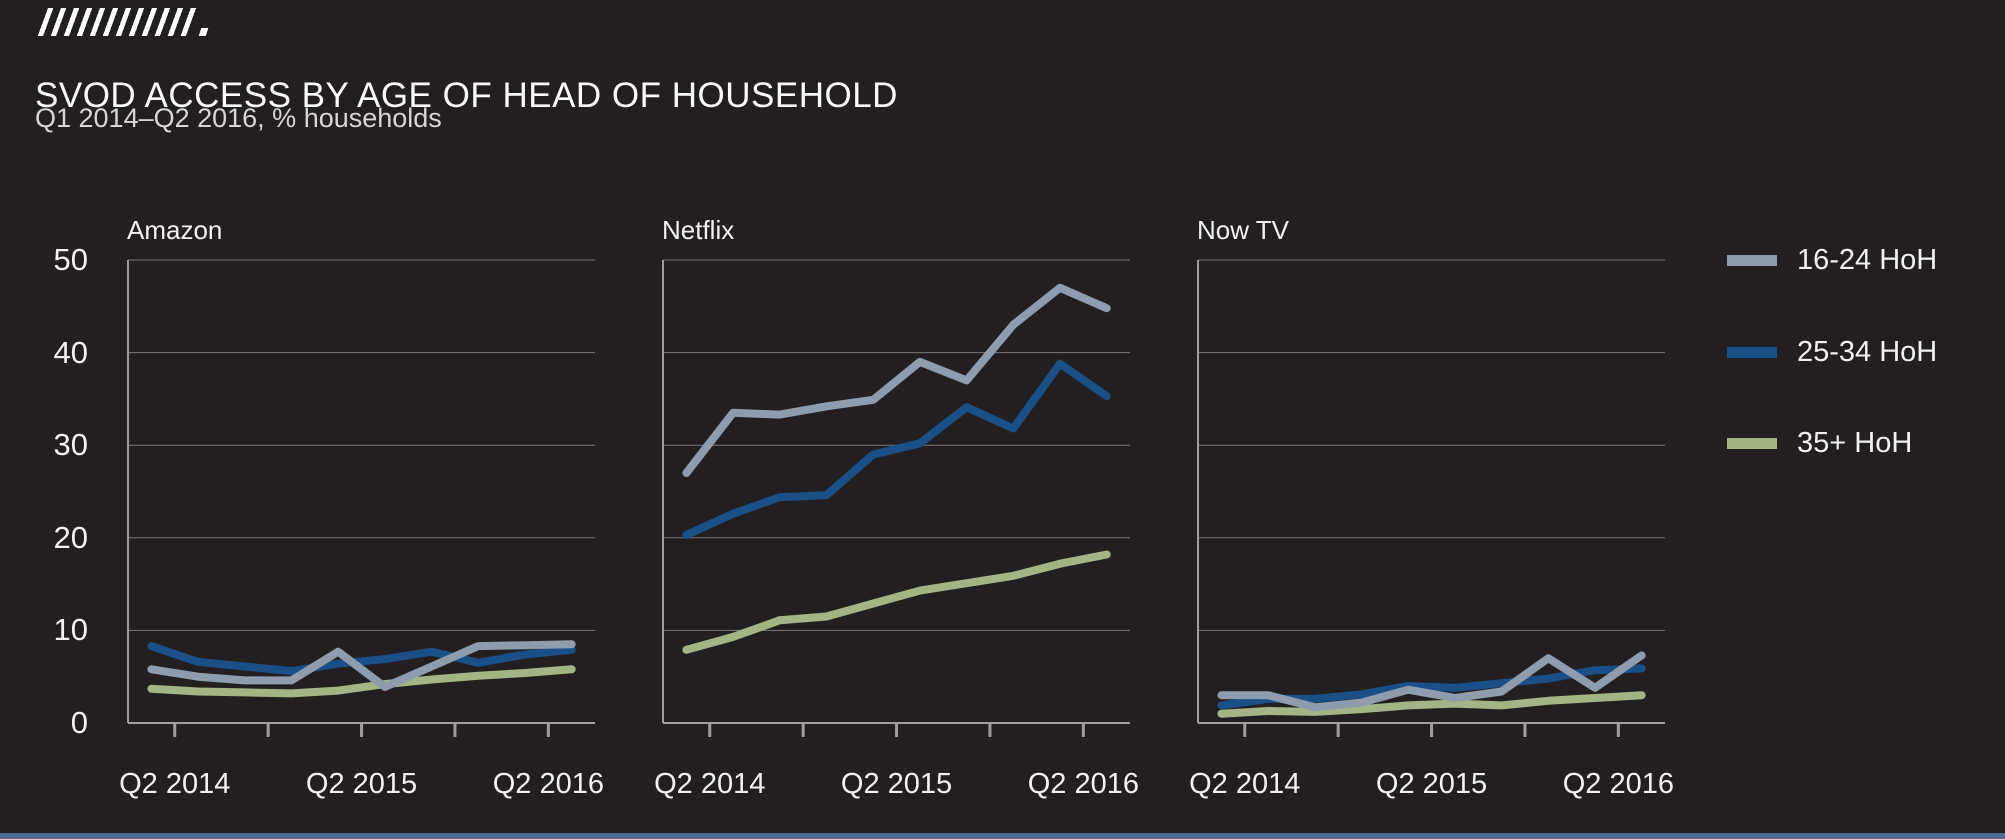 This screenshot has height=839, width=2005. What do you see at coordinates (1752, 443) in the screenshot?
I see `legend-swatch-35plus` at bounding box center [1752, 443].